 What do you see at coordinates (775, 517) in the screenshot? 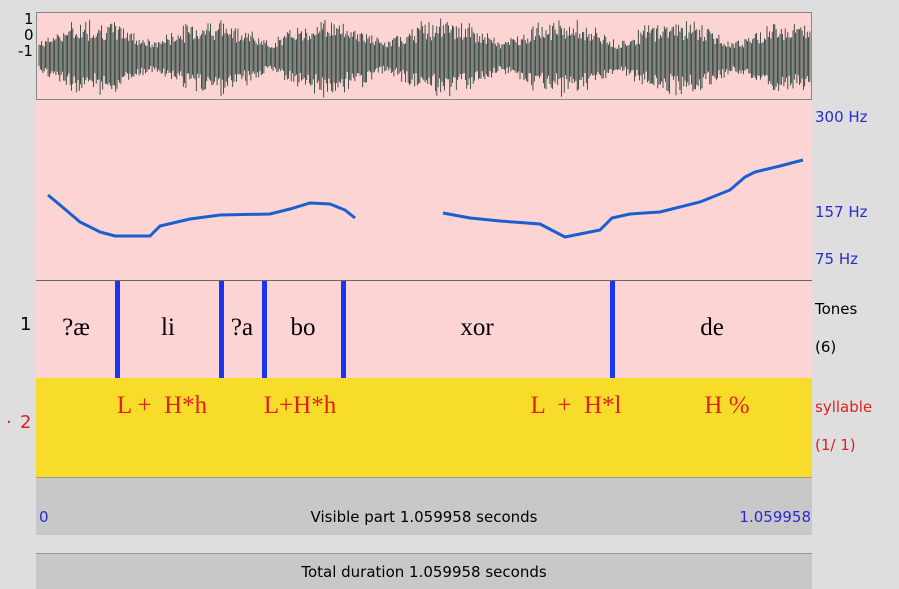
I see `visible-end: 1.059958` at bounding box center [775, 517].